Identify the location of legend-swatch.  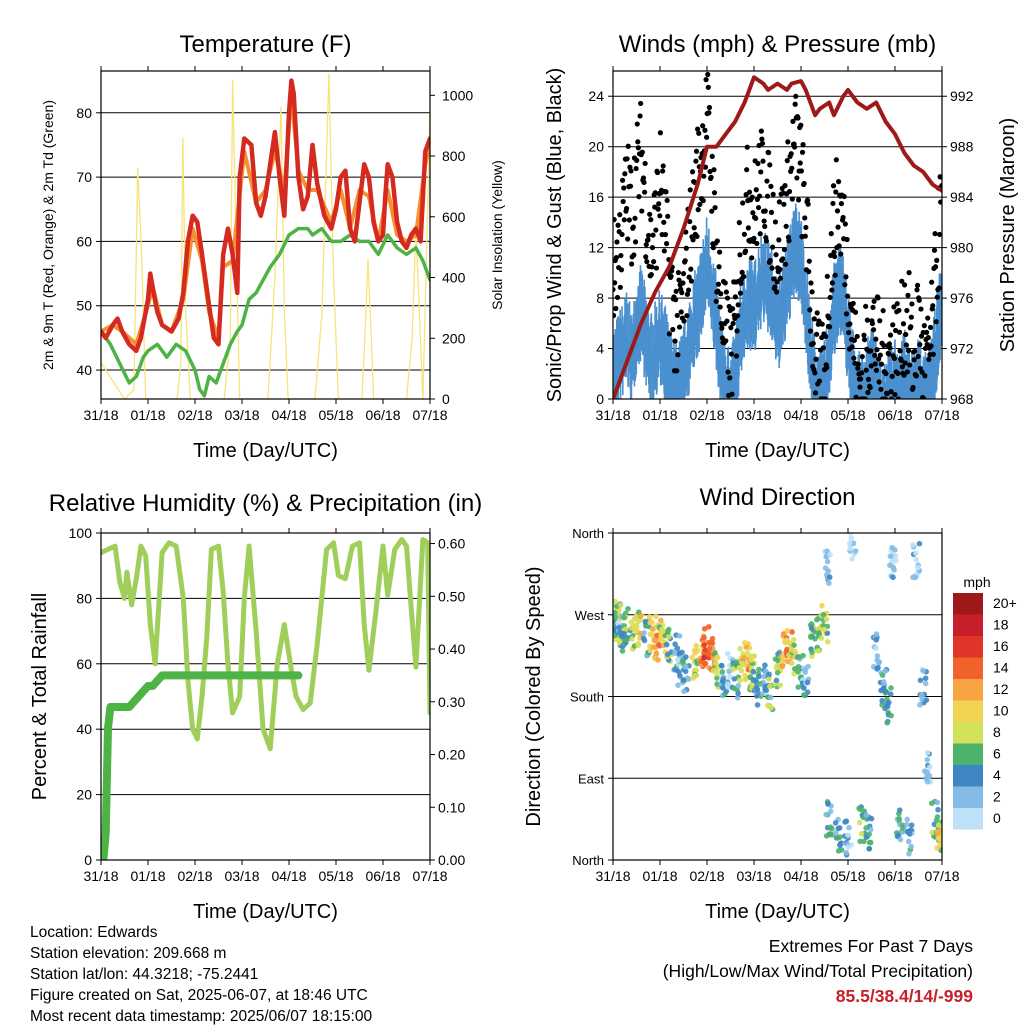
(968, 733).